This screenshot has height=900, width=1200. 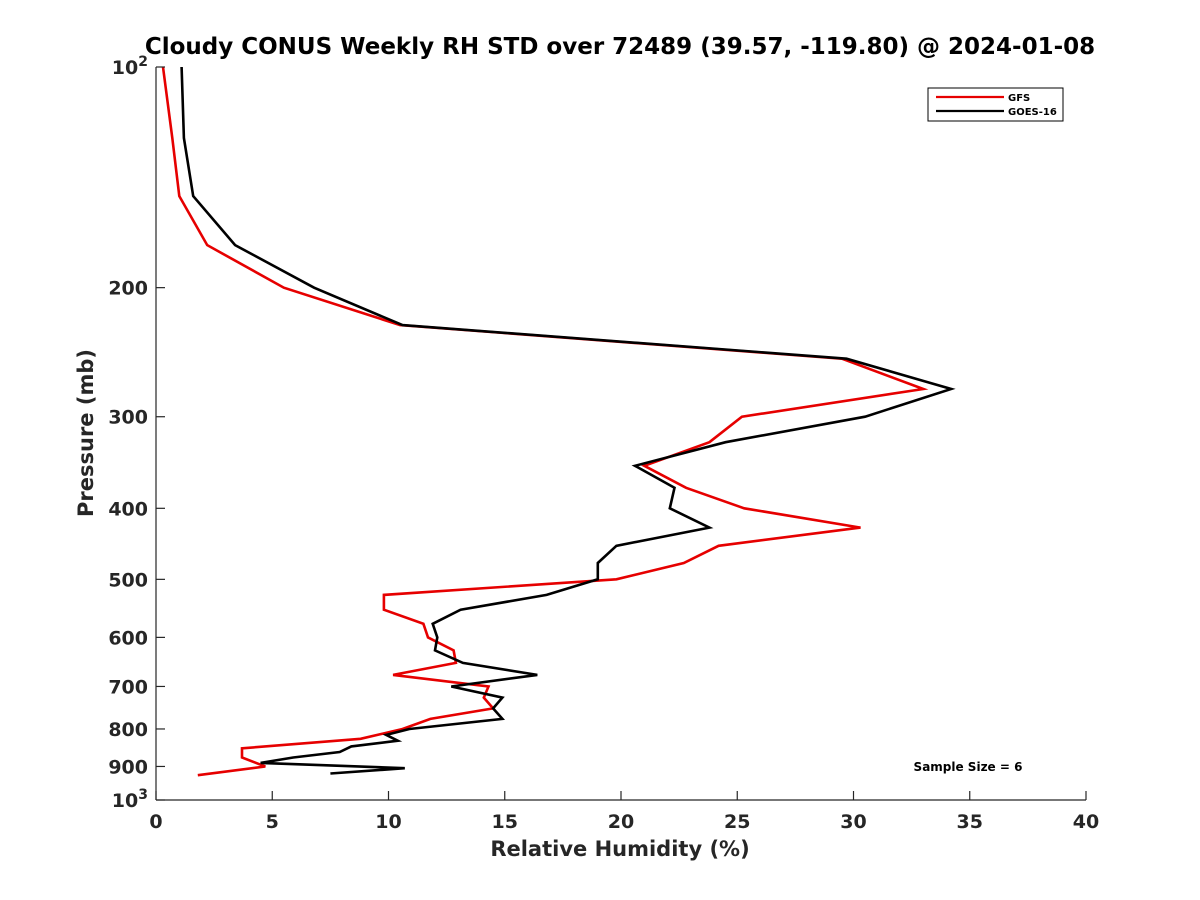 I want to click on legend: GFS GOES-16, so click(x=995, y=104).